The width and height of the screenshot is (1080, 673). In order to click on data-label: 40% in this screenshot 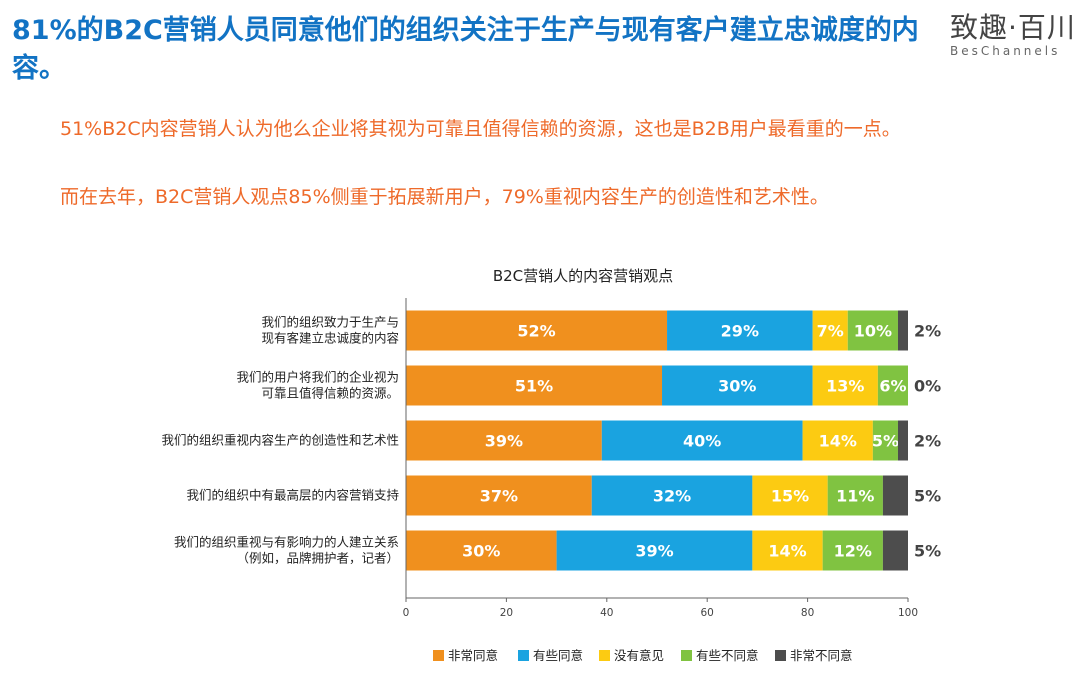, I will do `click(702, 441)`.